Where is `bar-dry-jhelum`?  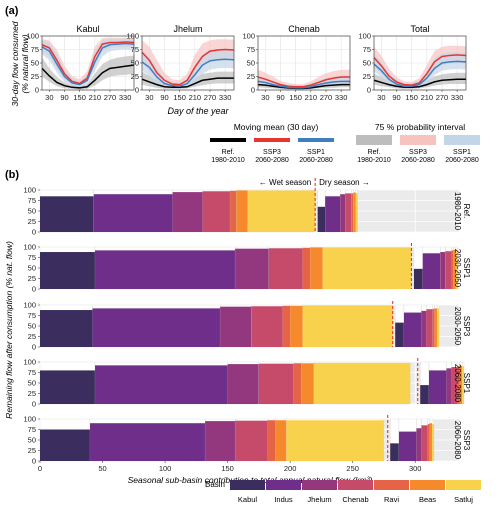 bar-dry-jhelum is located at coordinates (419, 444).